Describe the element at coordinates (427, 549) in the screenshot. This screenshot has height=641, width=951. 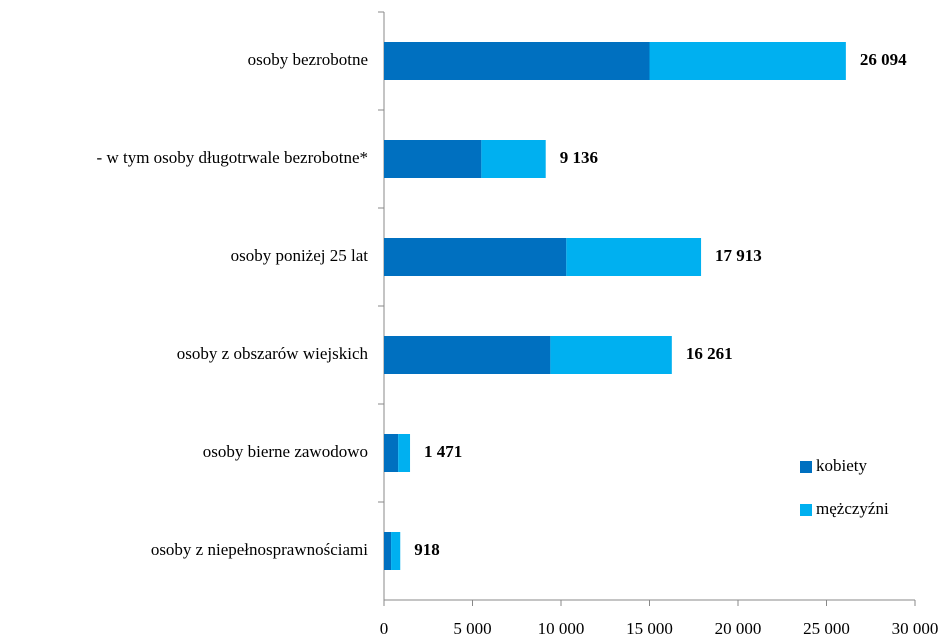
I see `total-label: 918` at that location.